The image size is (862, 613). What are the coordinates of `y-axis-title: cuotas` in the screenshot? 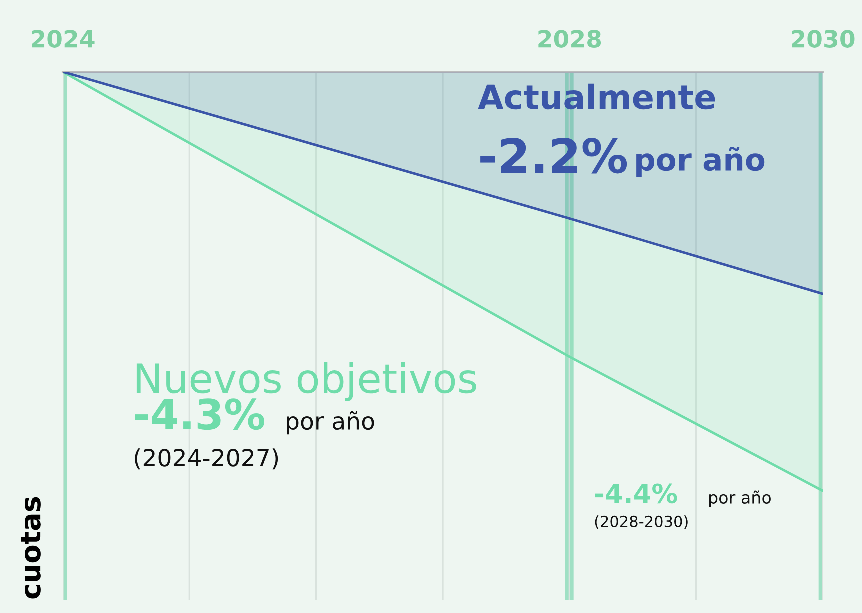 It's located at (31, 548).